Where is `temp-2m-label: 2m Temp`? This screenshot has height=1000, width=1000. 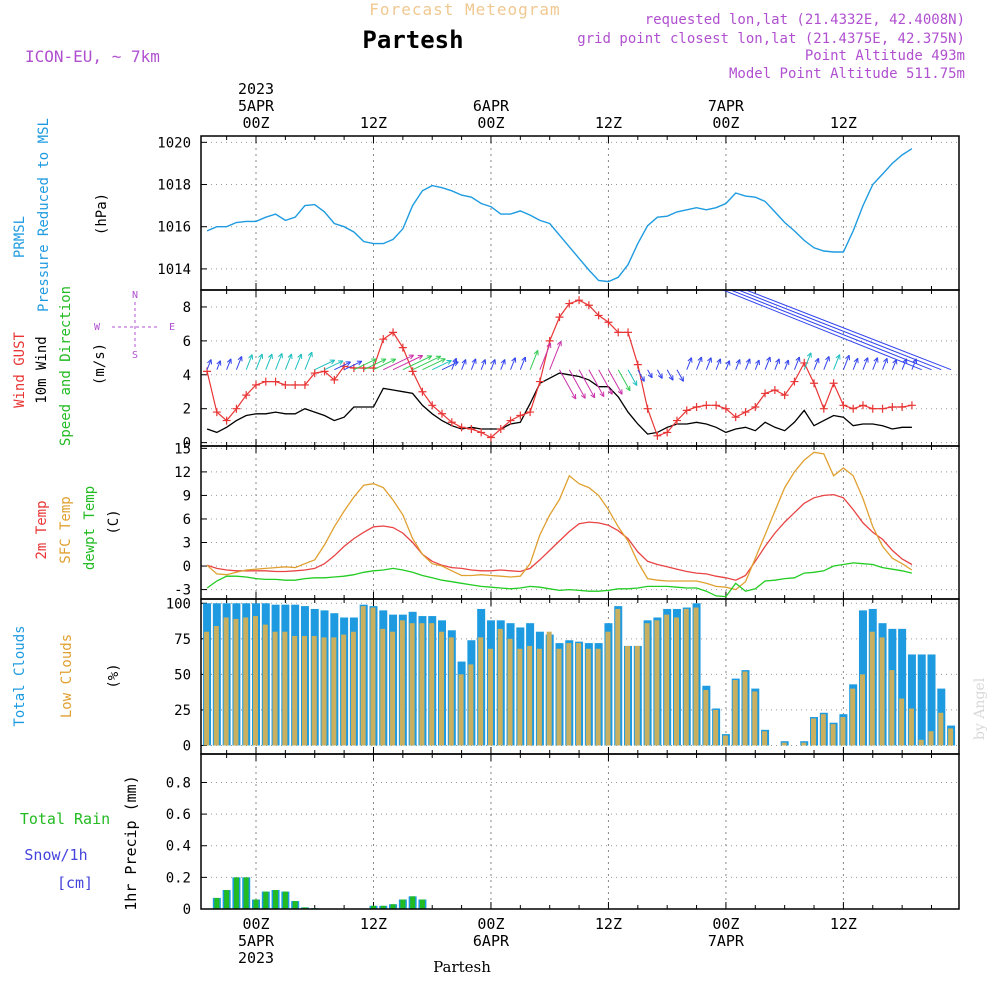 temp-2m-label: 2m Temp is located at coordinates (42, 529).